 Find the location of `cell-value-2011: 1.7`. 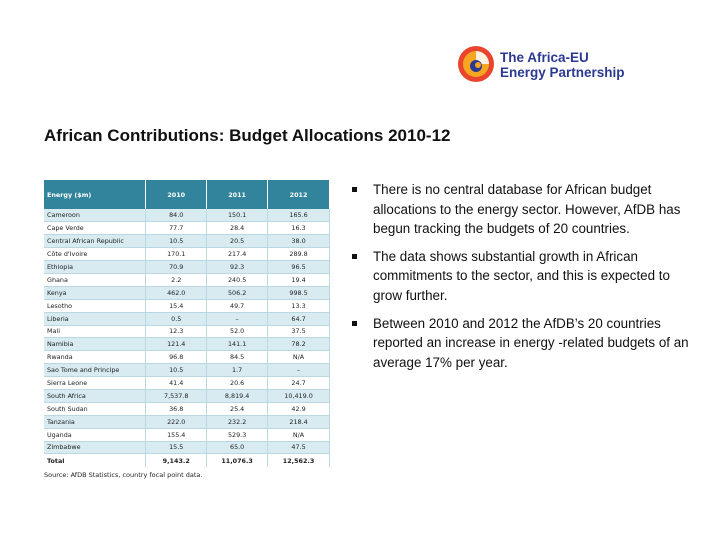

cell-value-2011: 1.7 is located at coordinates (237, 370).